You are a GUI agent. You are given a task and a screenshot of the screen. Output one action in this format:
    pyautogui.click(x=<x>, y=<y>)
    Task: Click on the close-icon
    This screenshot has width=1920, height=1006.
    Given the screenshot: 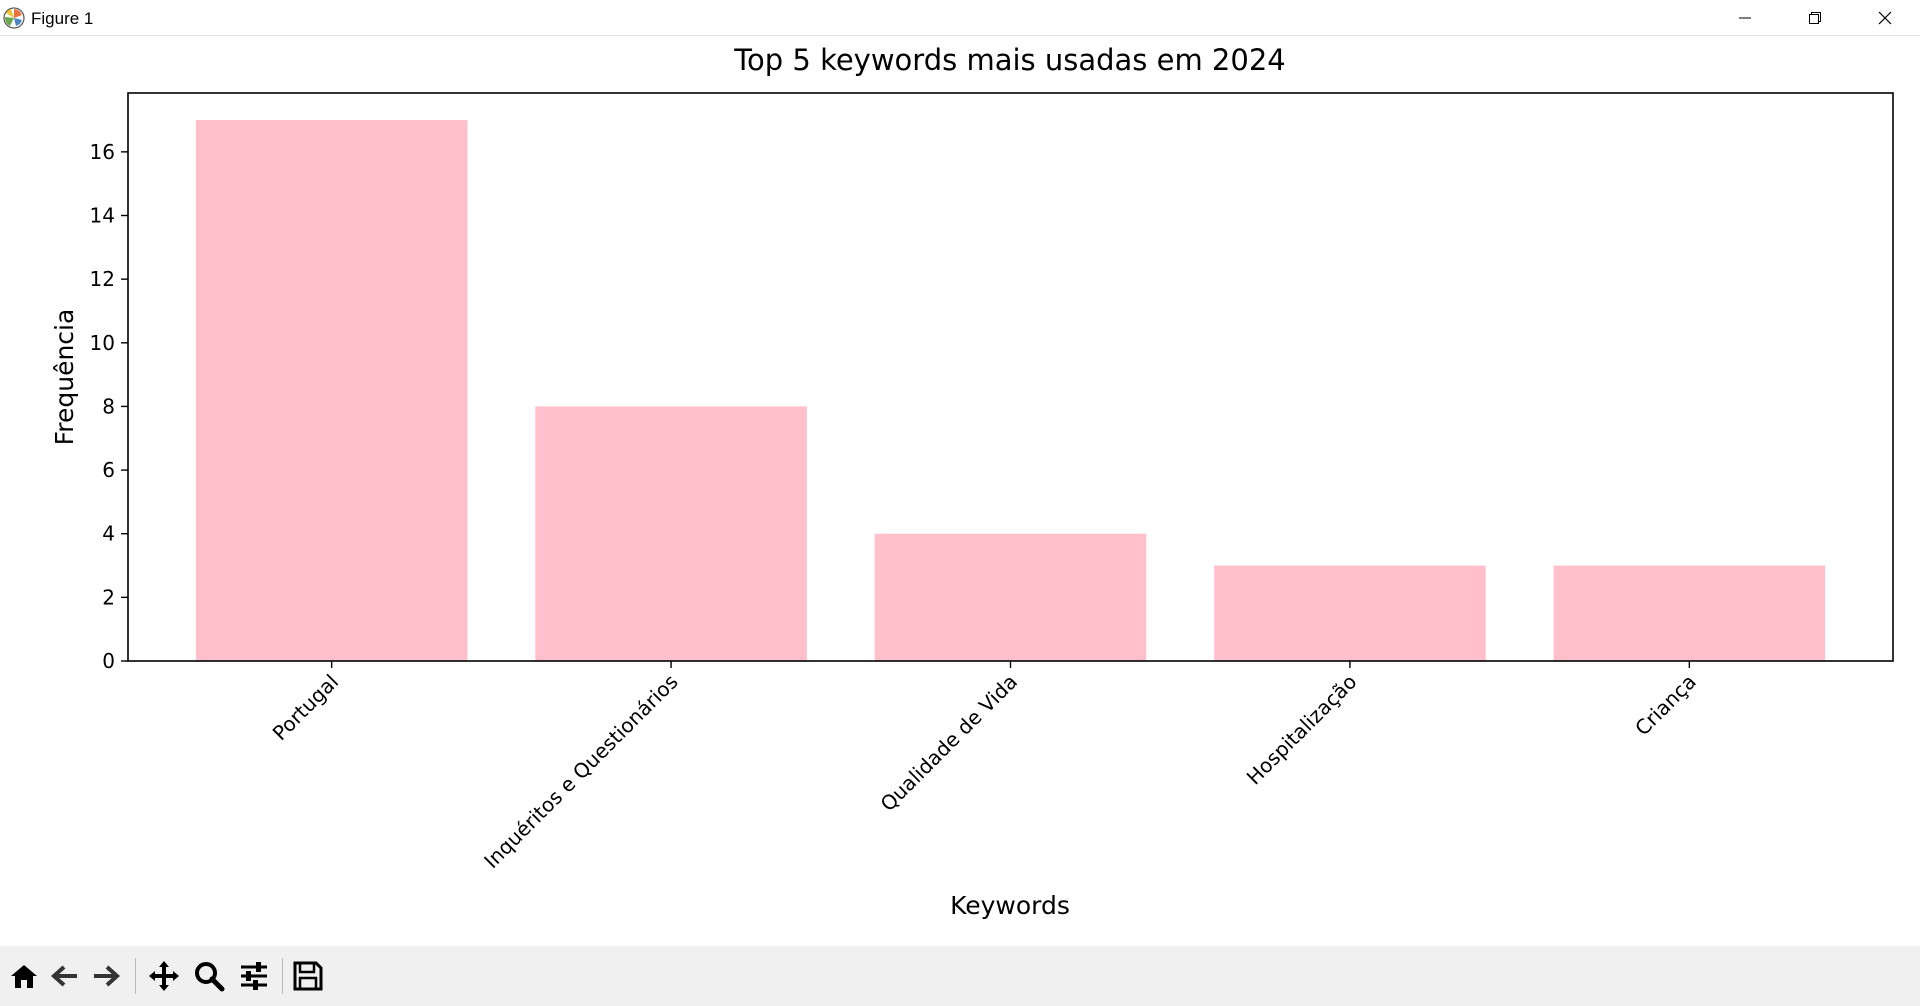 What is the action you would take?
    pyautogui.click(x=1885, y=18)
    